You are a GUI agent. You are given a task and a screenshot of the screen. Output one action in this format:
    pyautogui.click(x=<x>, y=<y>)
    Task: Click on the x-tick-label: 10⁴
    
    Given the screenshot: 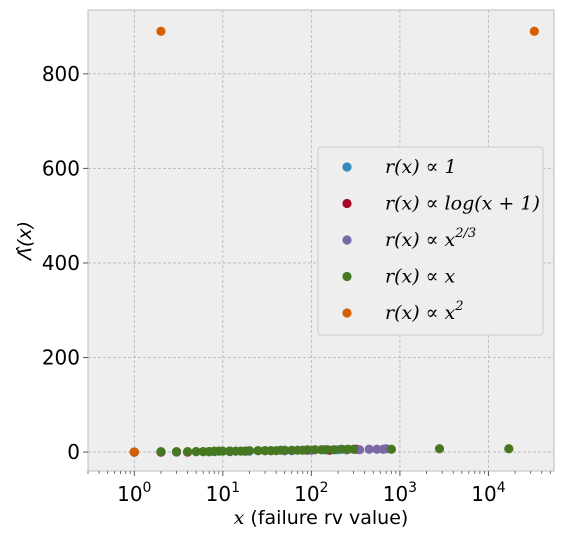 What is the action you would take?
    pyautogui.click(x=488, y=493)
    